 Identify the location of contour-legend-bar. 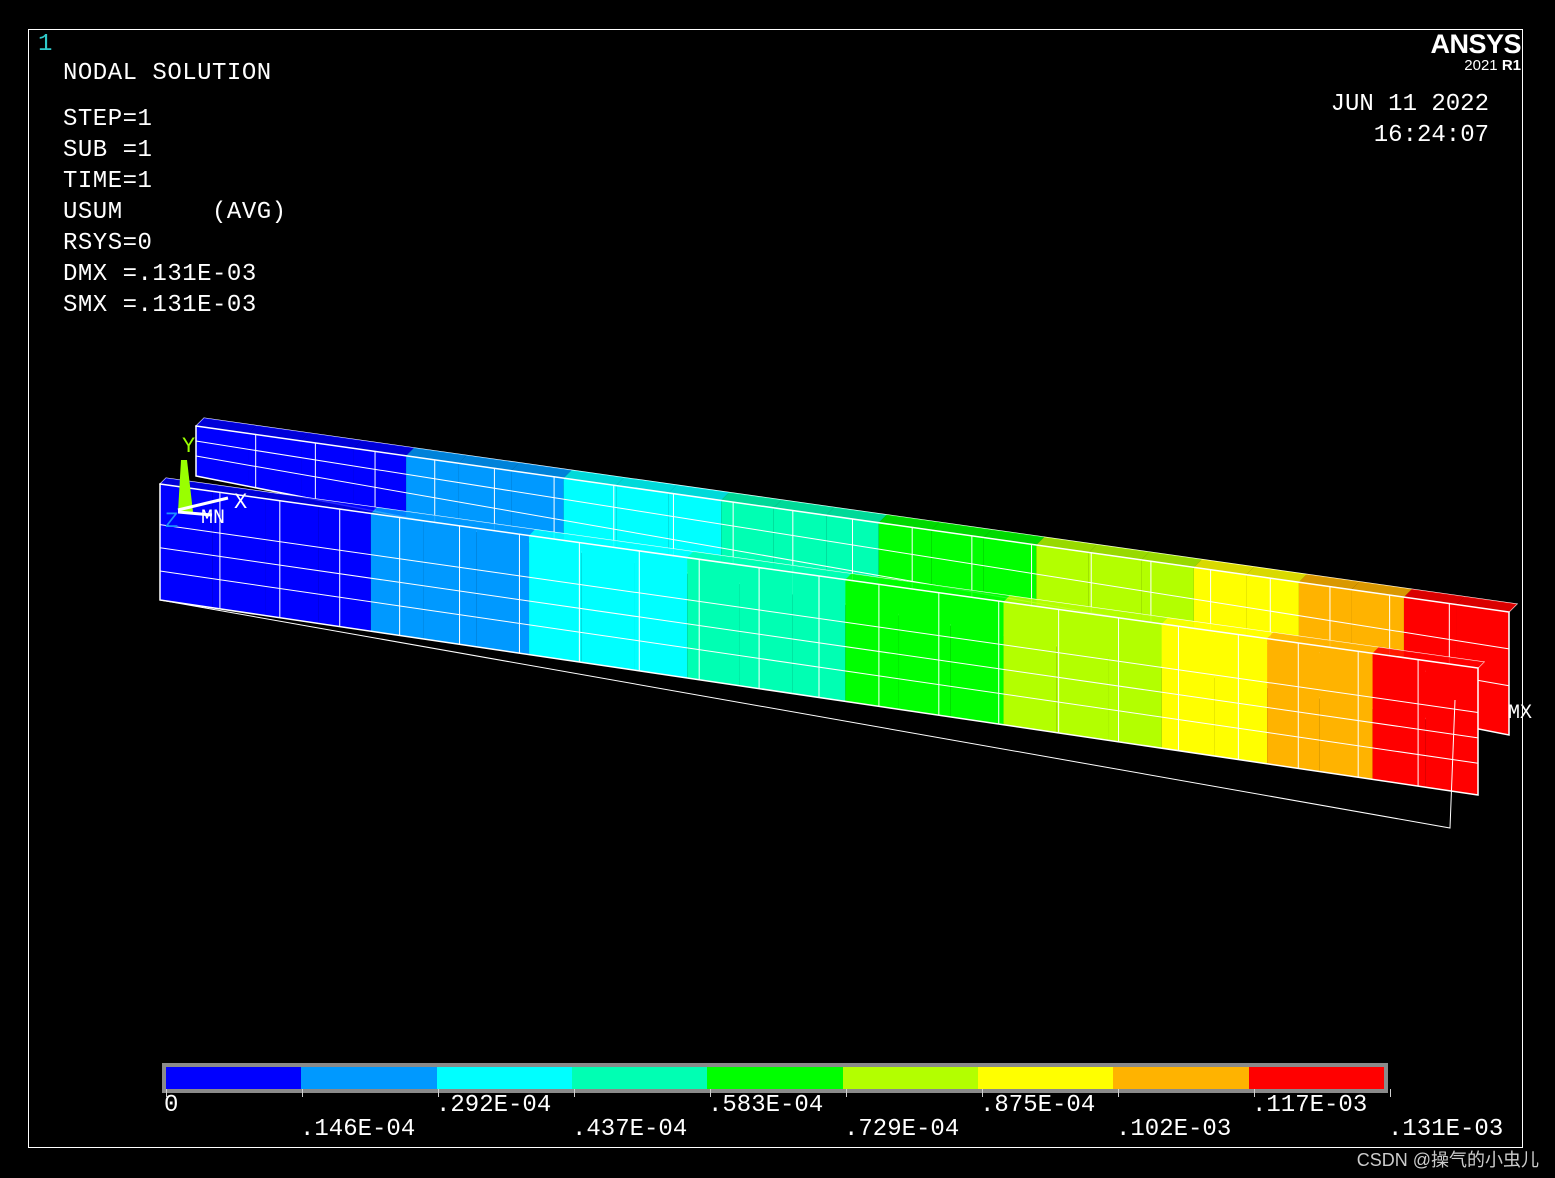
(775, 1078).